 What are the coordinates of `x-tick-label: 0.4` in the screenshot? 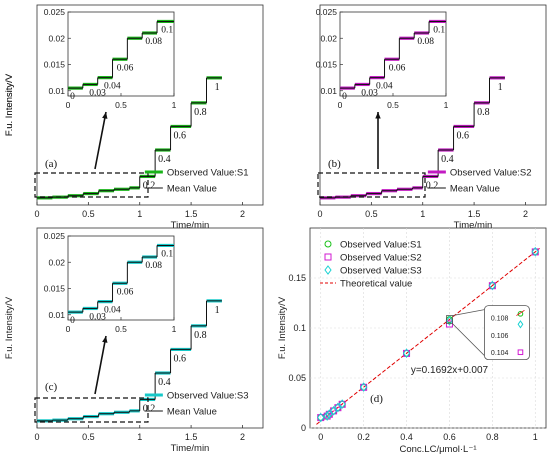 It's located at (406, 437).